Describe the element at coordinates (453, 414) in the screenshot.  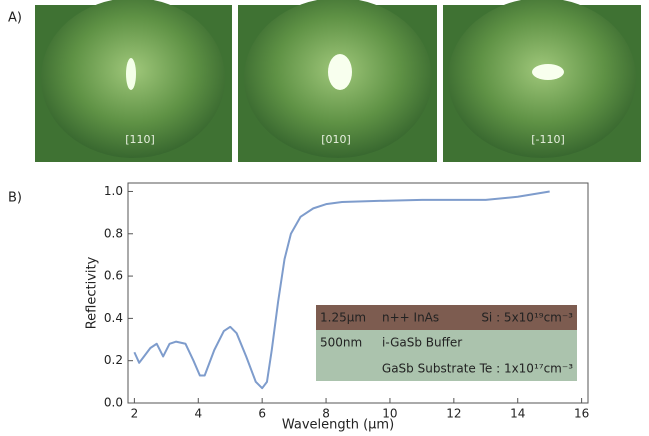
I see `x-tick-label: 12` at that location.